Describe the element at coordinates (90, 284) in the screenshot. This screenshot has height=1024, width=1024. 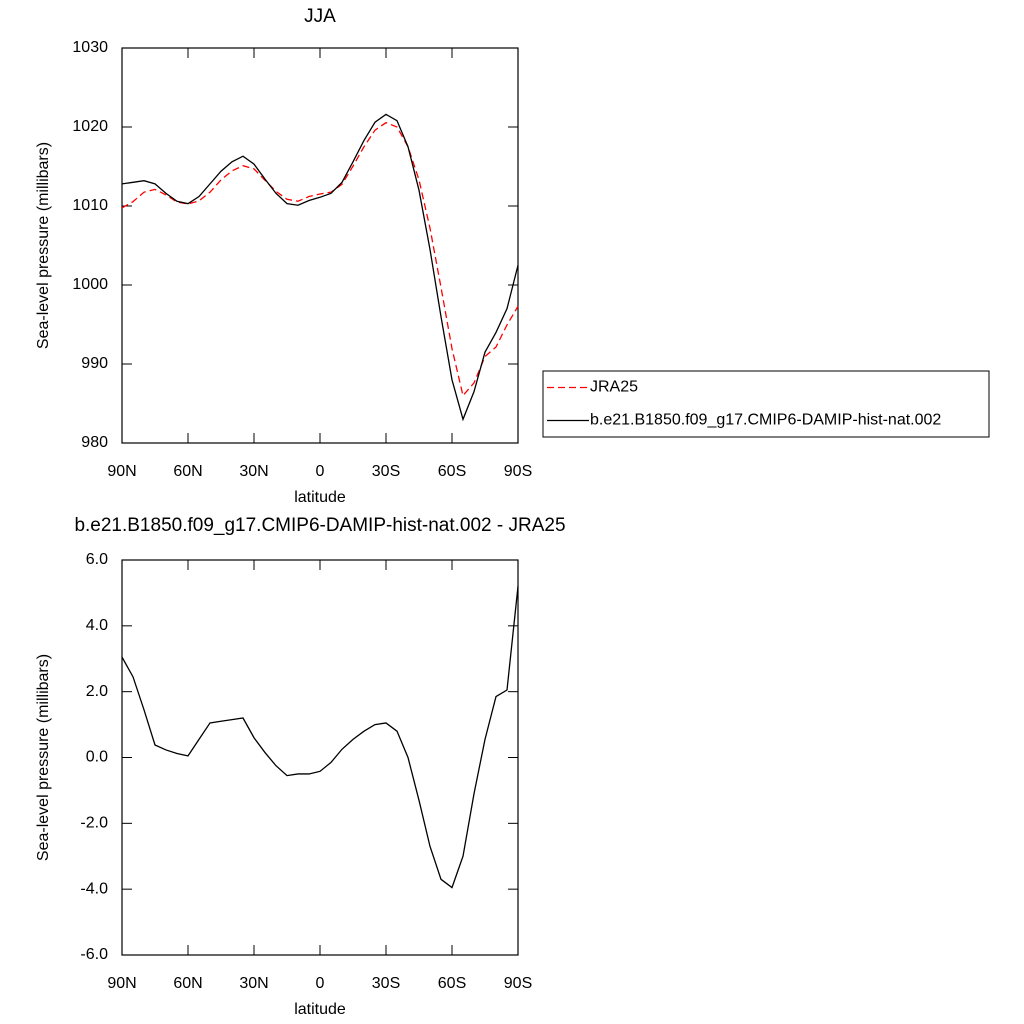
I see `y-tick-label: 1000` at that location.